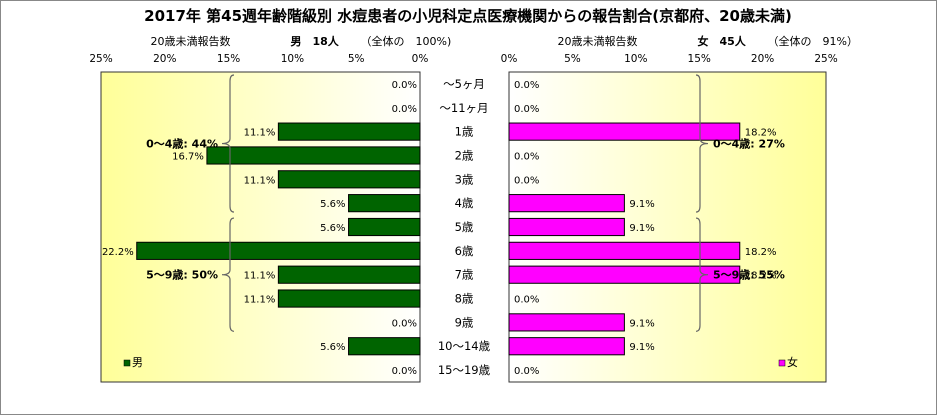  What do you see at coordinates (464, 346) in the screenshot?
I see `age-label: 10～14歳` at bounding box center [464, 346].